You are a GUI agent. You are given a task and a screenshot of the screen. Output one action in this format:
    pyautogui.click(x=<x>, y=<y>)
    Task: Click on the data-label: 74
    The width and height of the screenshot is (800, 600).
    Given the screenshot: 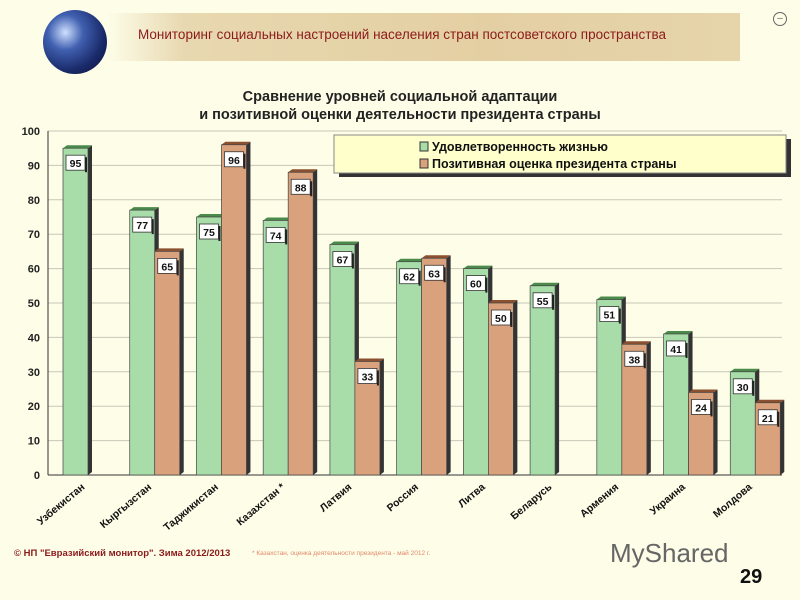 What is the action you would take?
    pyautogui.click(x=276, y=236)
    